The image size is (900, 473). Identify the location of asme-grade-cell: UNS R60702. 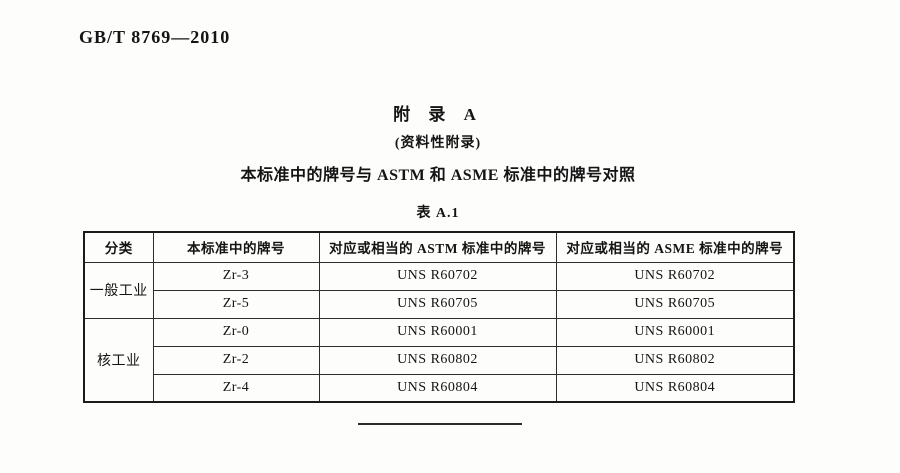
(675, 276).